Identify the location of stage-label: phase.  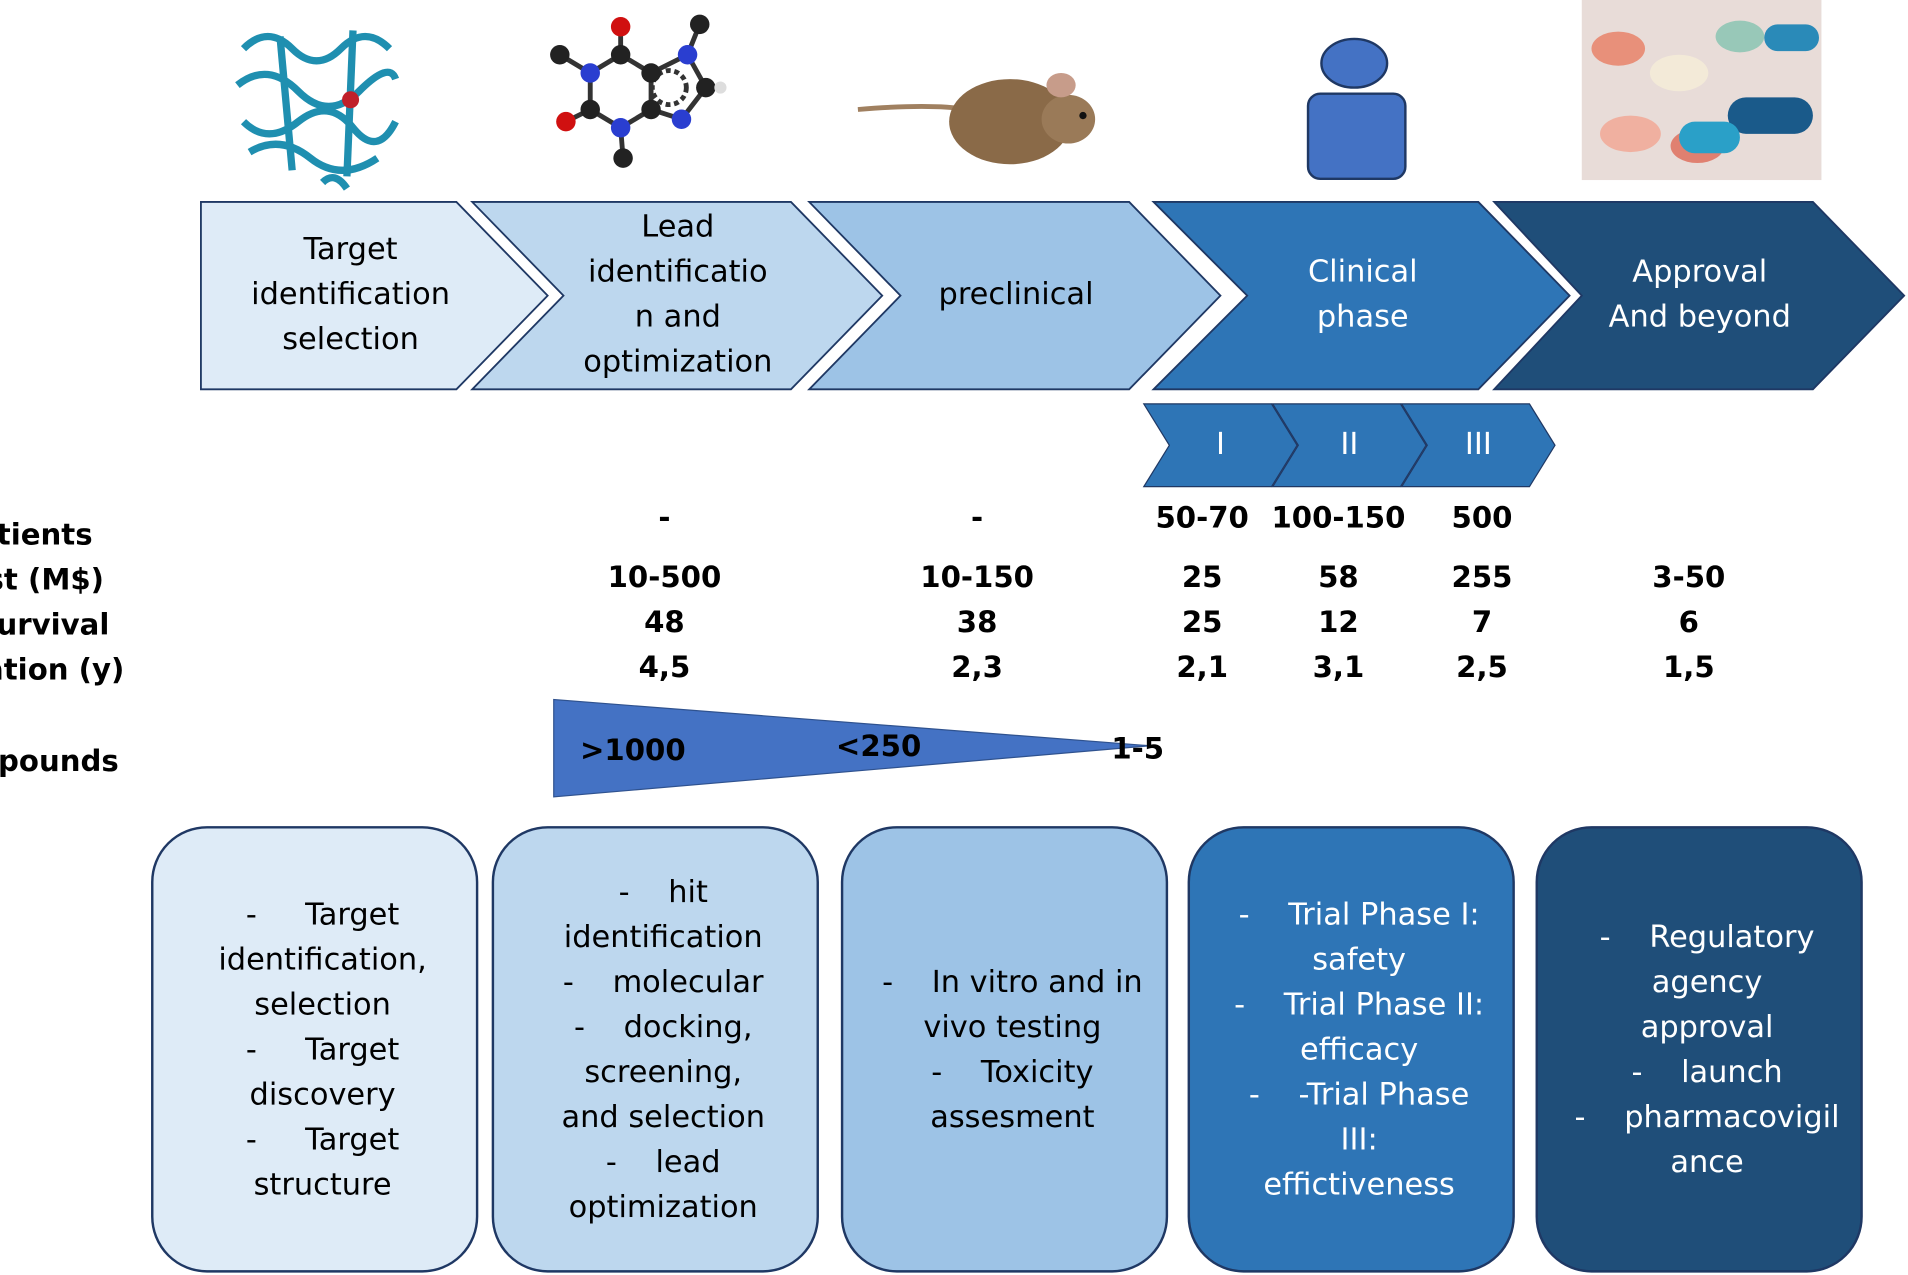
(1363, 317).